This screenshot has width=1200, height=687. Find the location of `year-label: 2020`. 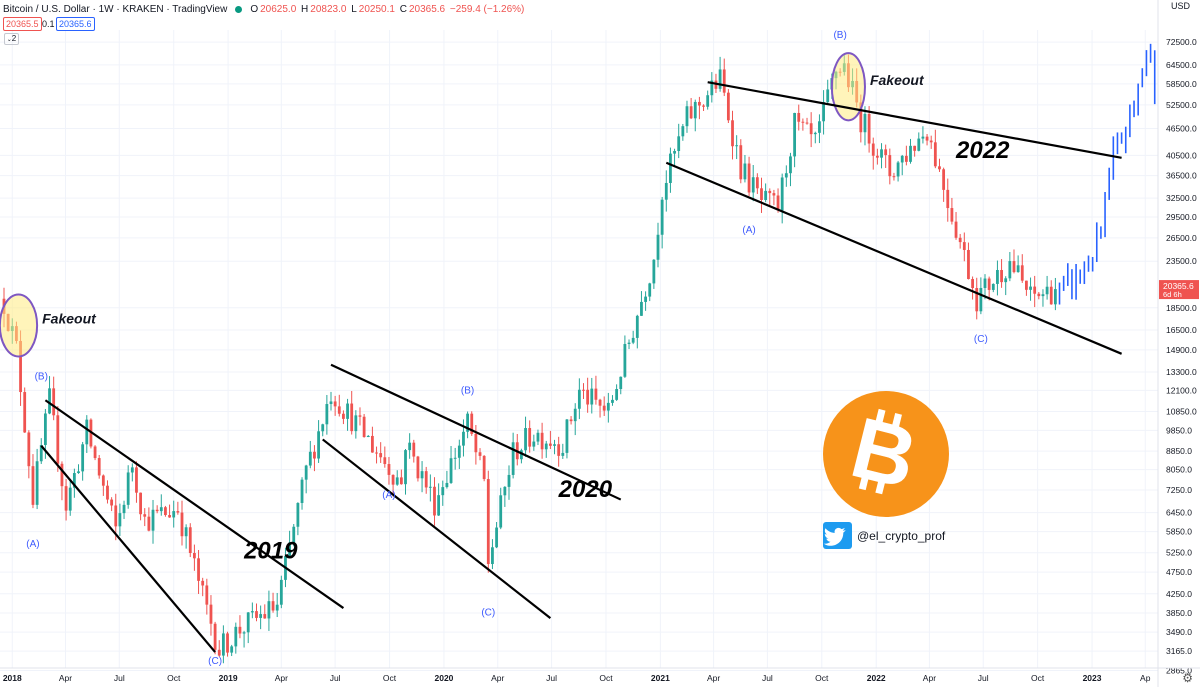

year-label: 2020 is located at coordinates (585, 489).